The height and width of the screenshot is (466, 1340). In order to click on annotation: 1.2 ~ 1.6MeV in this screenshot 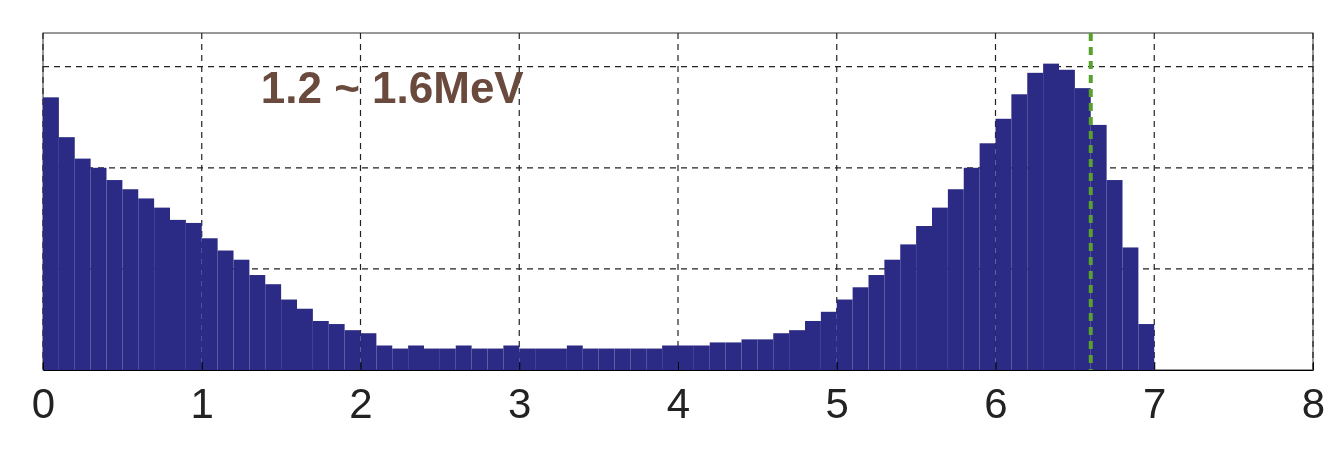, I will do `click(392, 87)`.